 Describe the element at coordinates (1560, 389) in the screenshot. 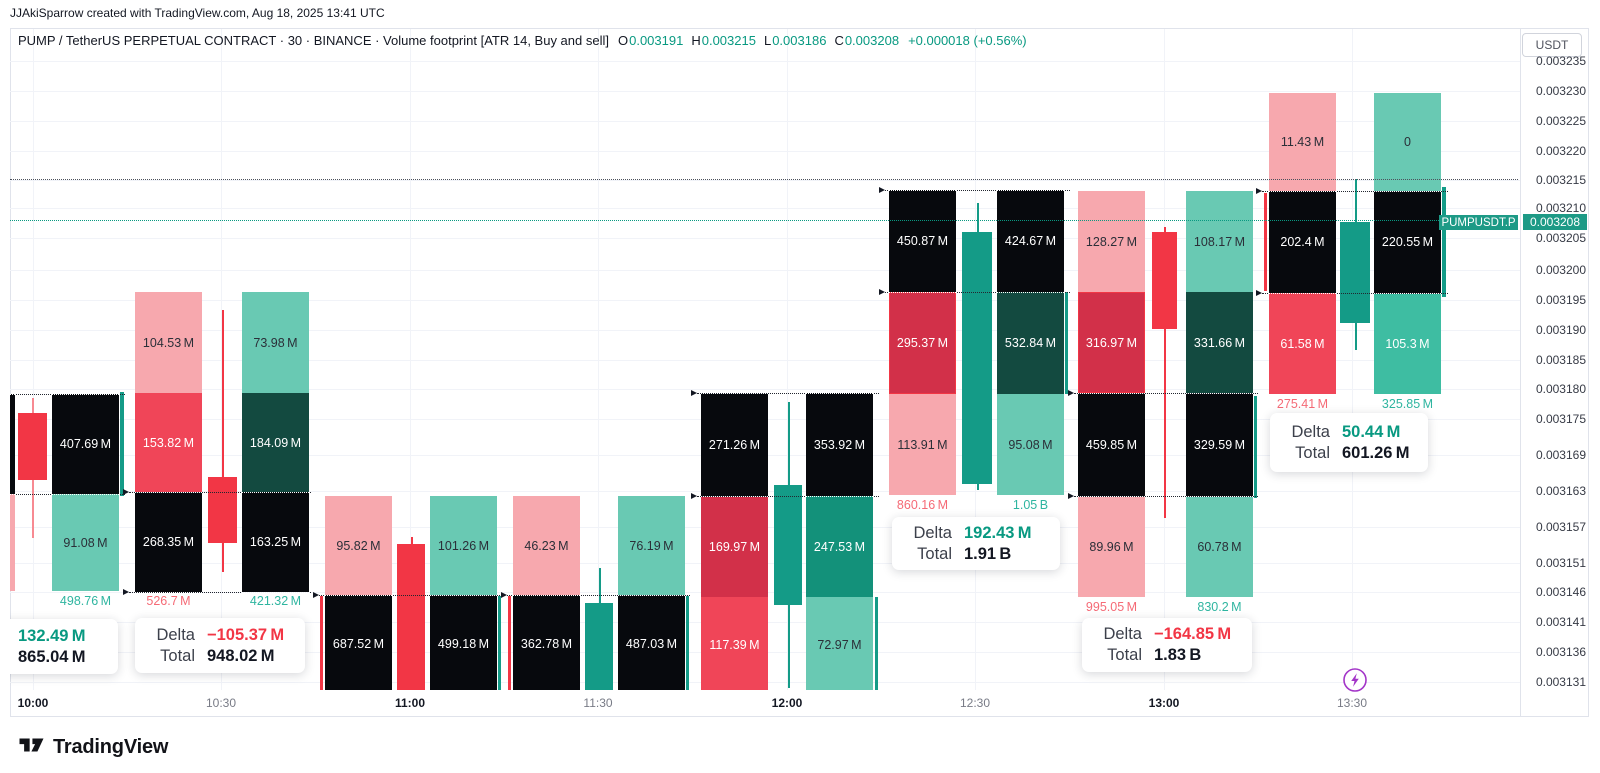

I see `price-tick-label: 0.003180` at that location.